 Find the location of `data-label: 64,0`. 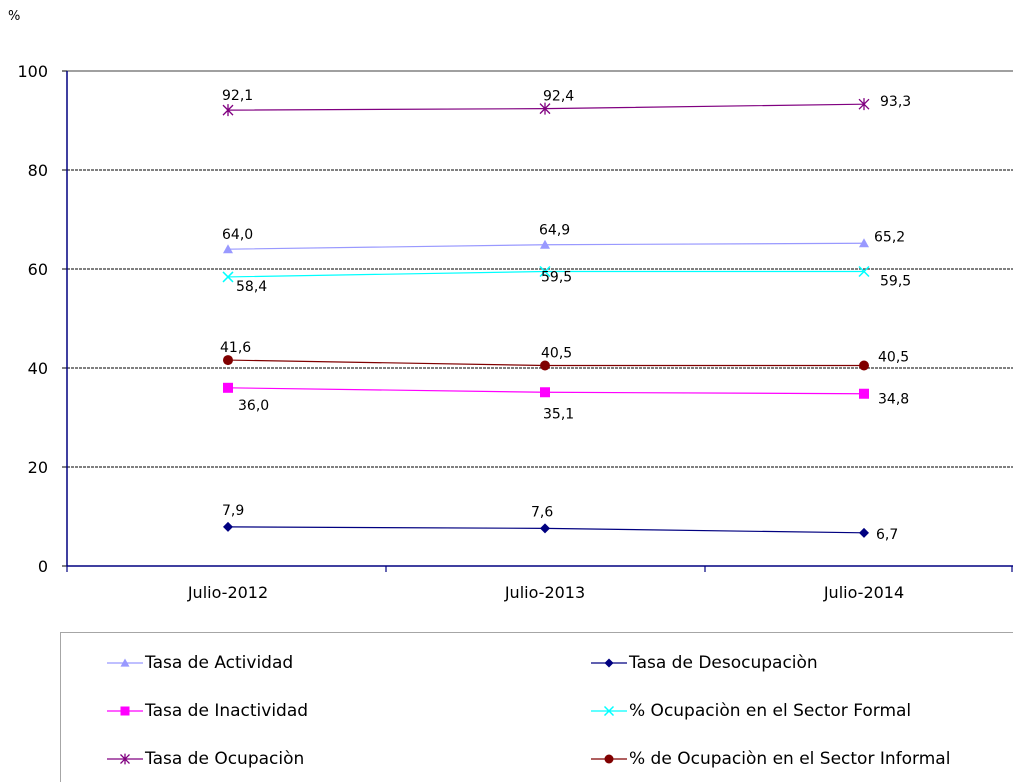

data-label: 64,0 is located at coordinates (237, 235).